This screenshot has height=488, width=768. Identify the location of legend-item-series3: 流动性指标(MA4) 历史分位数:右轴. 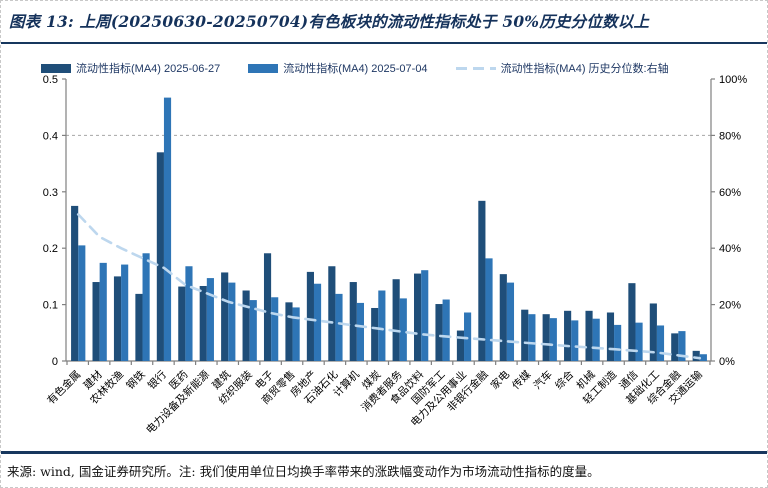
(562, 68).